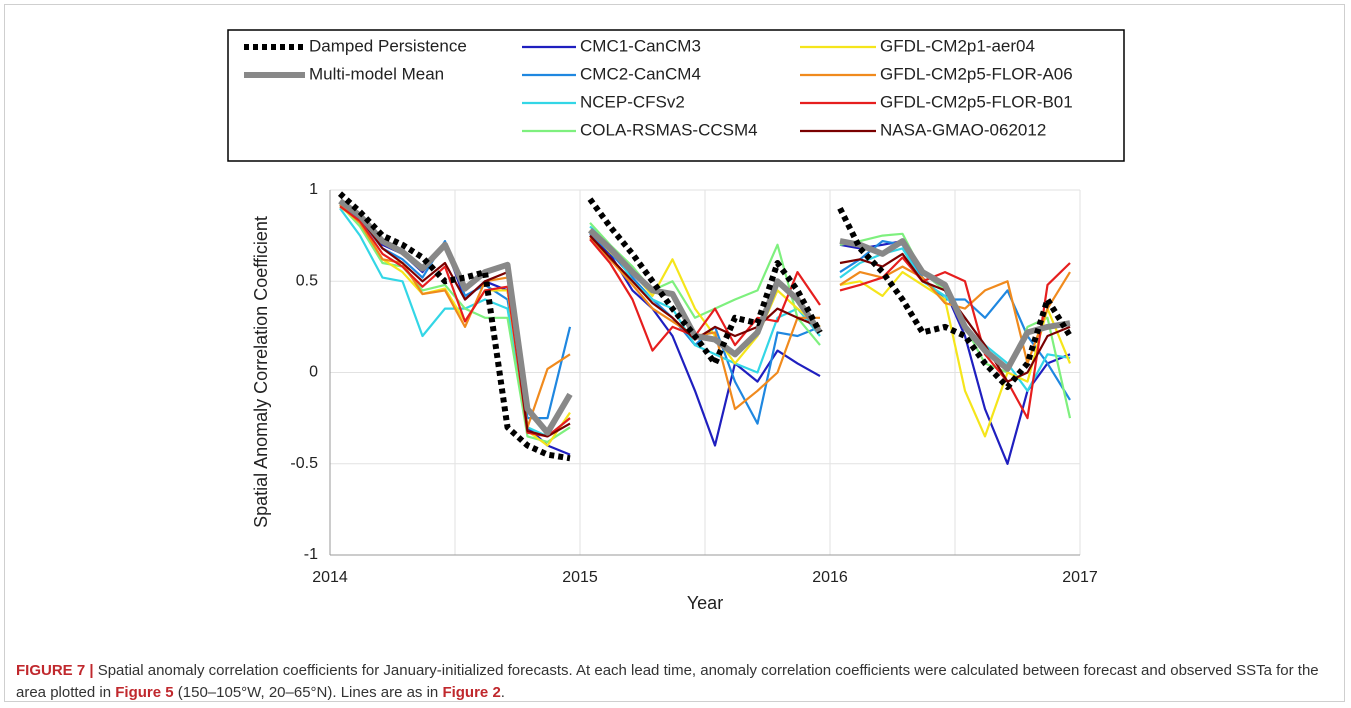 Image resolution: width=1351 pixels, height=708 pixels. What do you see at coordinates (261, 372) in the screenshot?
I see `y-axis-label: Spatial Anomaly Correlation Coefficient` at bounding box center [261, 372].